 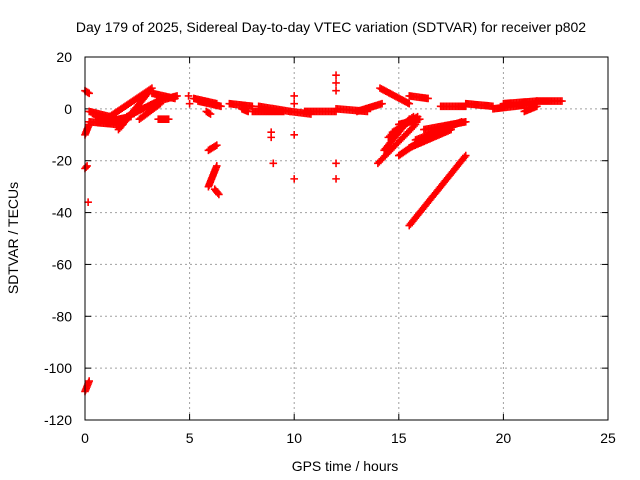 I want to click on x-tick-label: 20, so click(x=504, y=438).